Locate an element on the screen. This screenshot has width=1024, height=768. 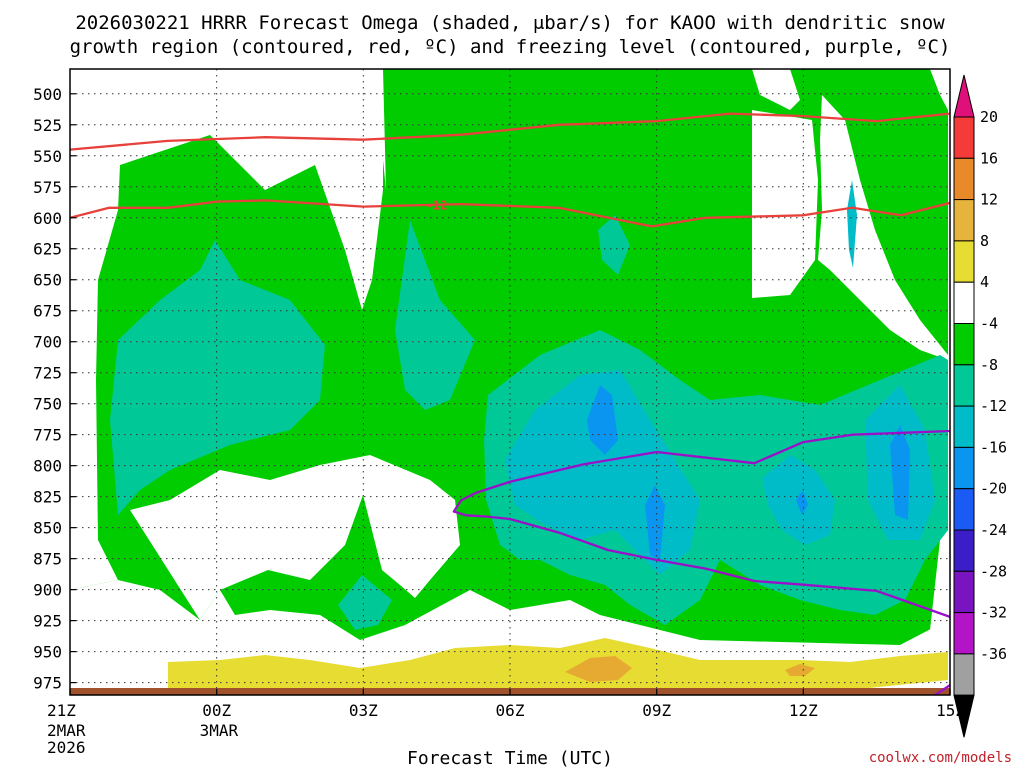
colorbar-label: 16 is located at coordinates (989, 158).